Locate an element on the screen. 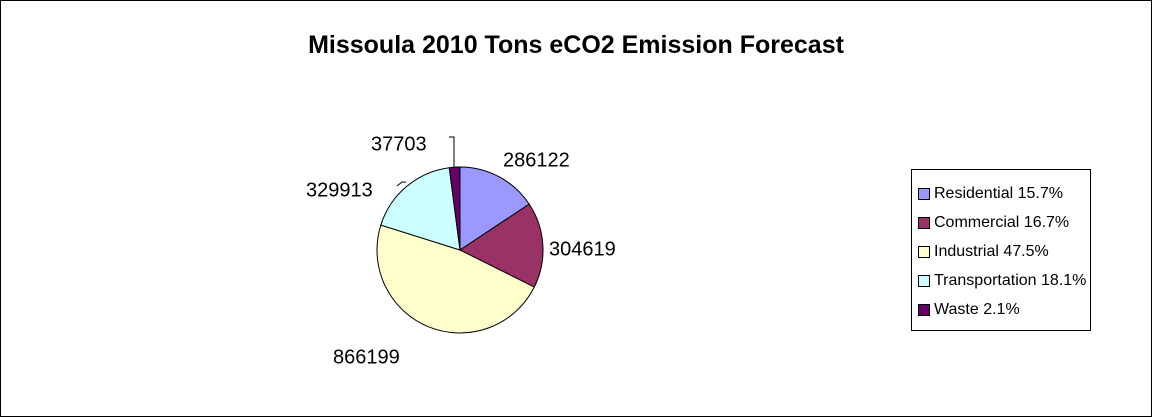 The height and width of the screenshot is (417, 1152). pie-slice-residential is located at coordinates (494, 208).